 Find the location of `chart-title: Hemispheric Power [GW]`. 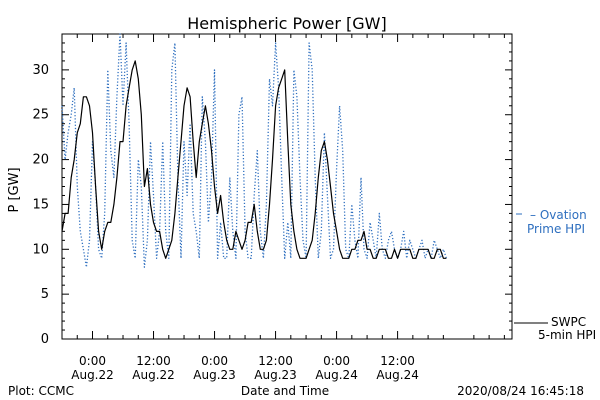

chart-title: Hemispheric Power [GW] is located at coordinates (286, 23).